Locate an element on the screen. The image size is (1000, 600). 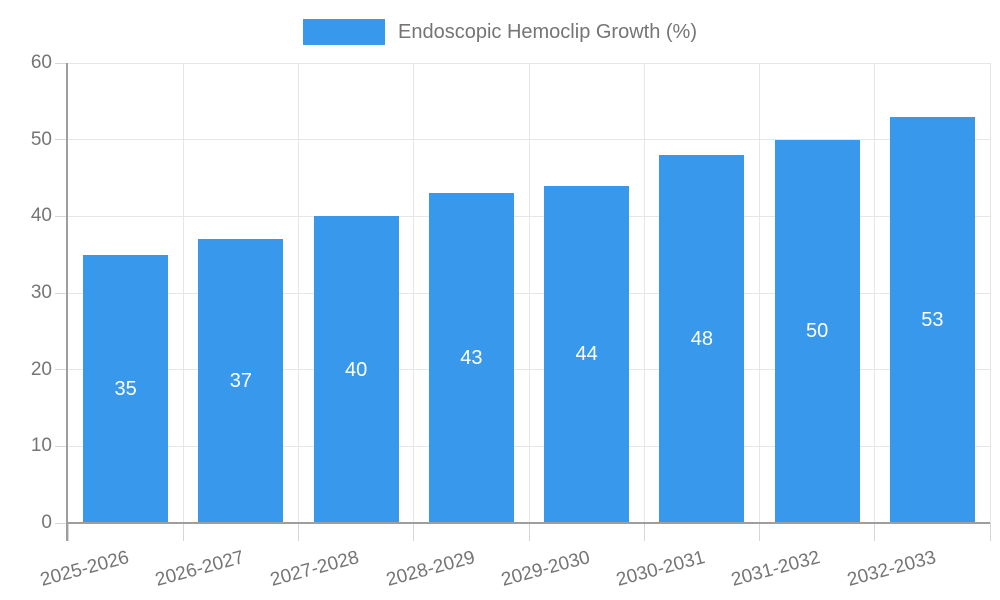
bar-value-label: 37 is located at coordinates (240, 381).